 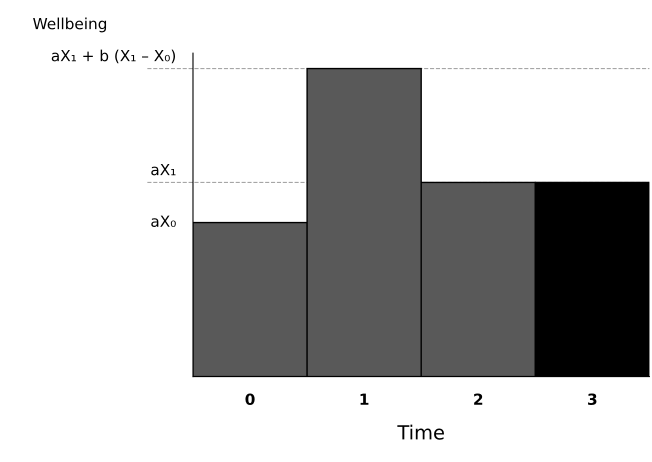 What do you see at coordinates (420, 432) in the screenshot?
I see `x-axis-title: Time` at bounding box center [420, 432].